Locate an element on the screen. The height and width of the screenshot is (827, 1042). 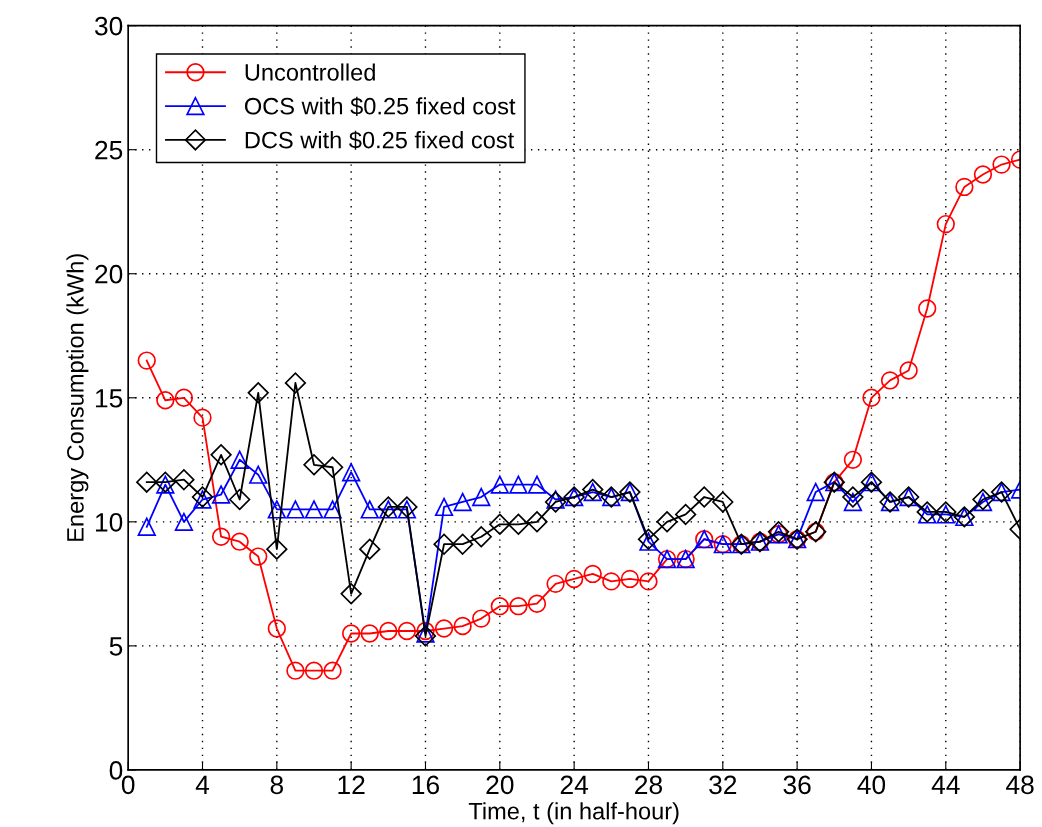
legend-label: DCS with $0.25 fixed cost is located at coordinates (380, 140).